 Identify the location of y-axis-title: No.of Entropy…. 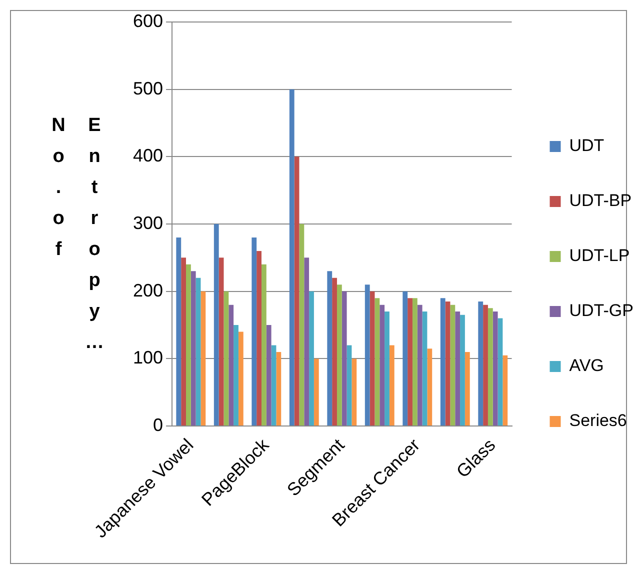
(76, 240).